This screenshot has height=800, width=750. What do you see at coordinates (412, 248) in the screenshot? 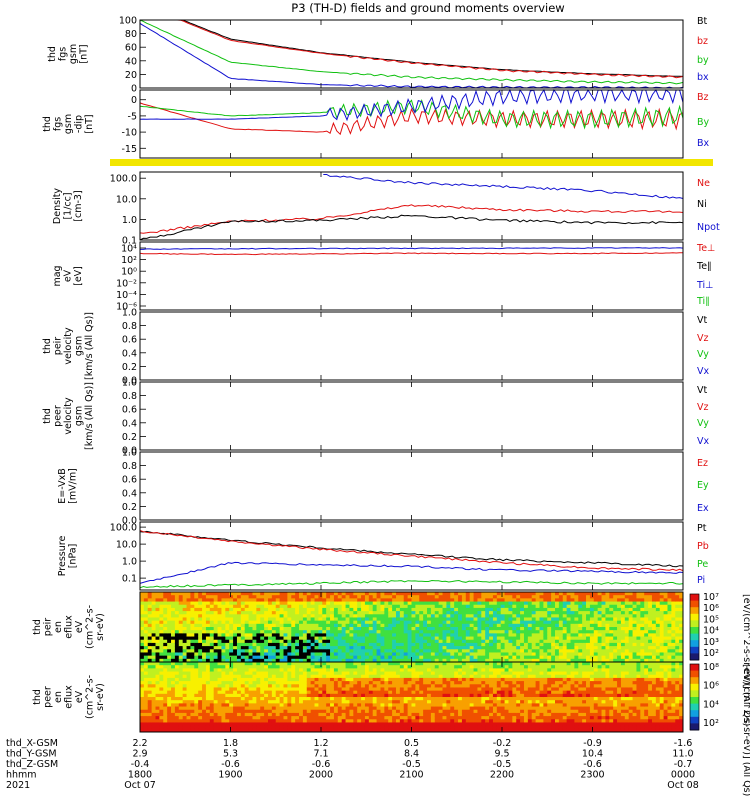
I see `series-line-Ti∥` at bounding box center [412, 248].